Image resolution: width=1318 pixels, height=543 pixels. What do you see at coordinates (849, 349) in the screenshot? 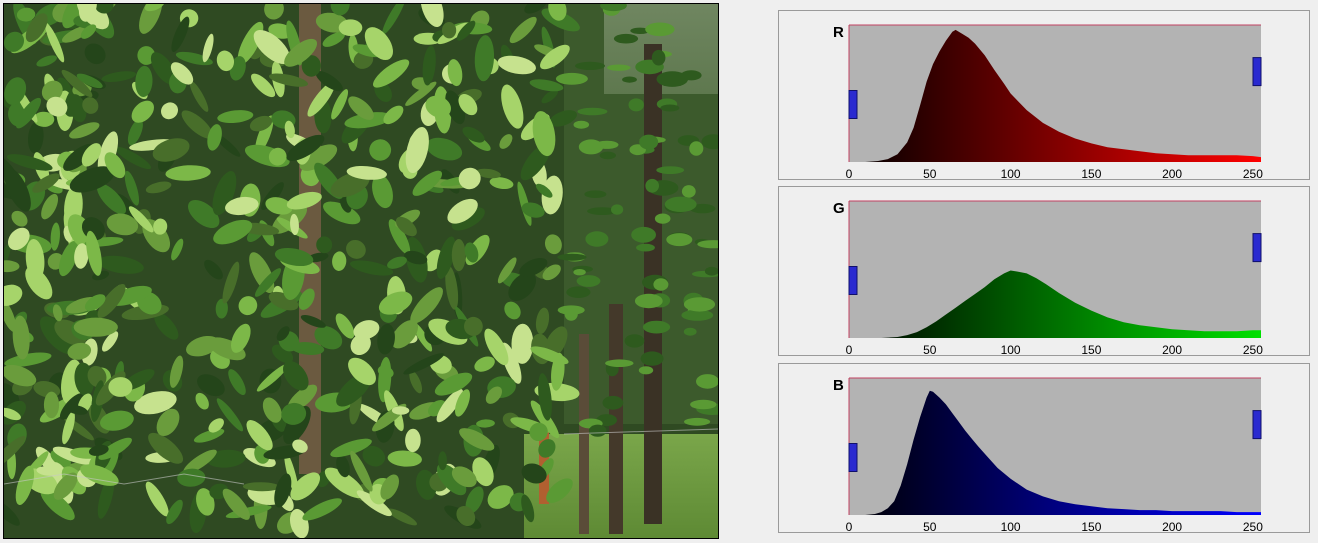
I see `x-tick-label: 0` at bounding box center [849, 349].